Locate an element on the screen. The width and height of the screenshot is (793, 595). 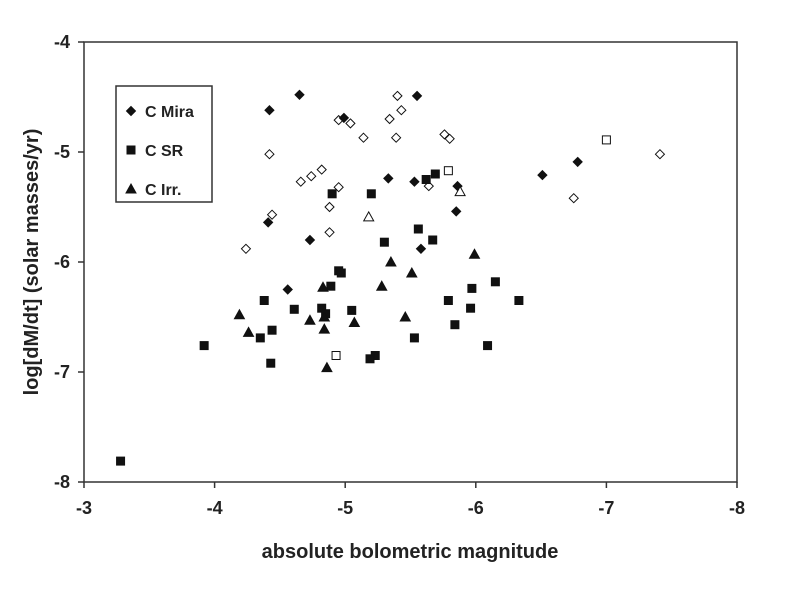
y-tick-label: -8 is located at coordinates (62, 482).